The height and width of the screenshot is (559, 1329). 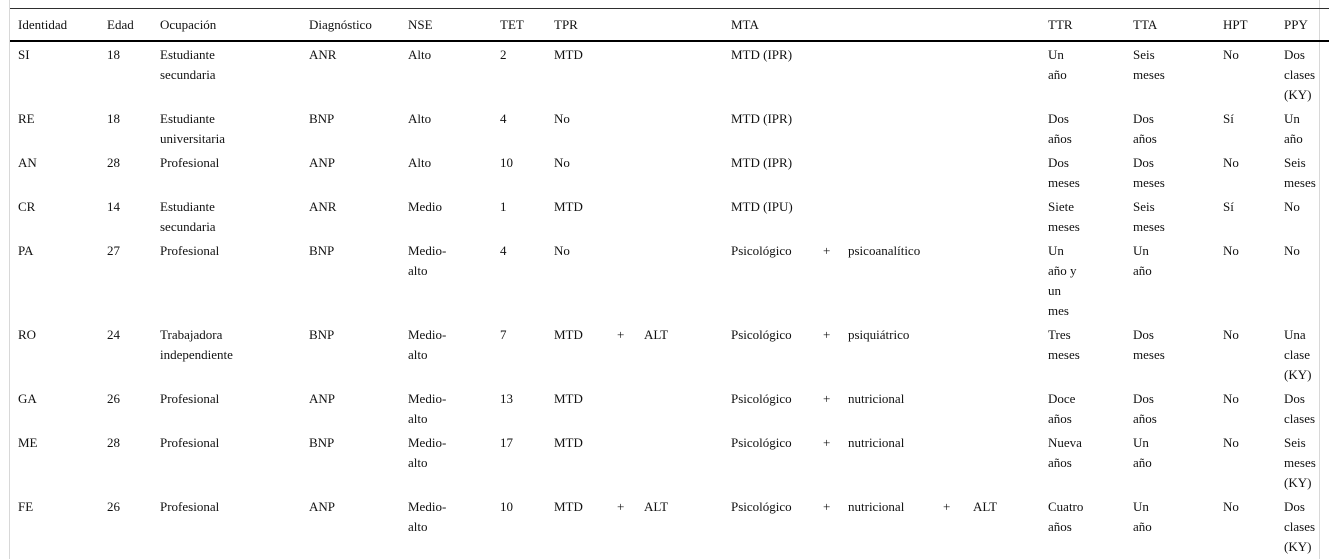 What do you see at coordinates (568, 54) in the screenshot?
I see `cell-si-tpr: MTD` at bounding box center [568, 54].